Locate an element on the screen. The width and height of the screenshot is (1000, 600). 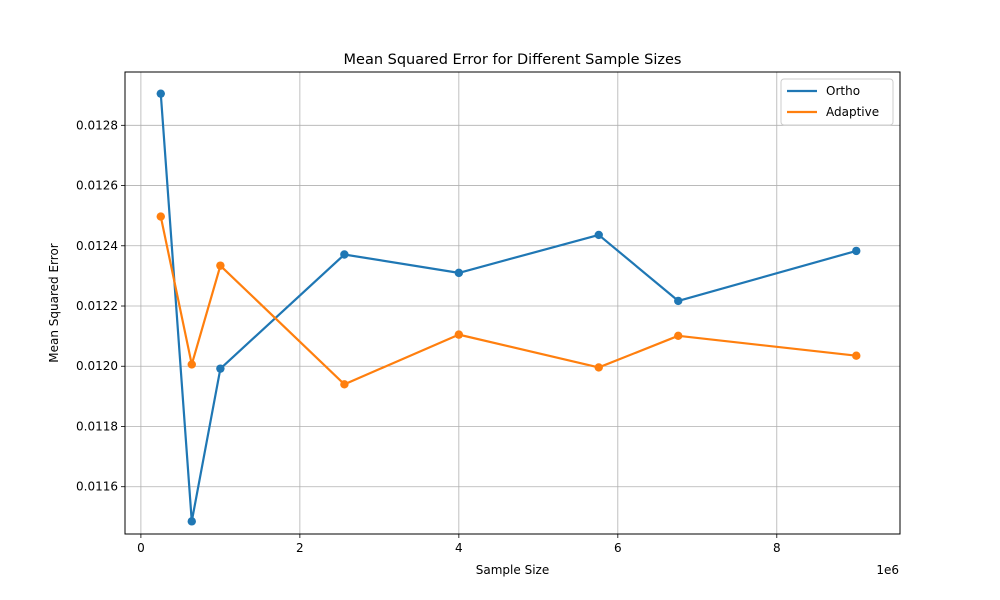
legend: Ortho Adaptive is located at coordinates (837, 102).